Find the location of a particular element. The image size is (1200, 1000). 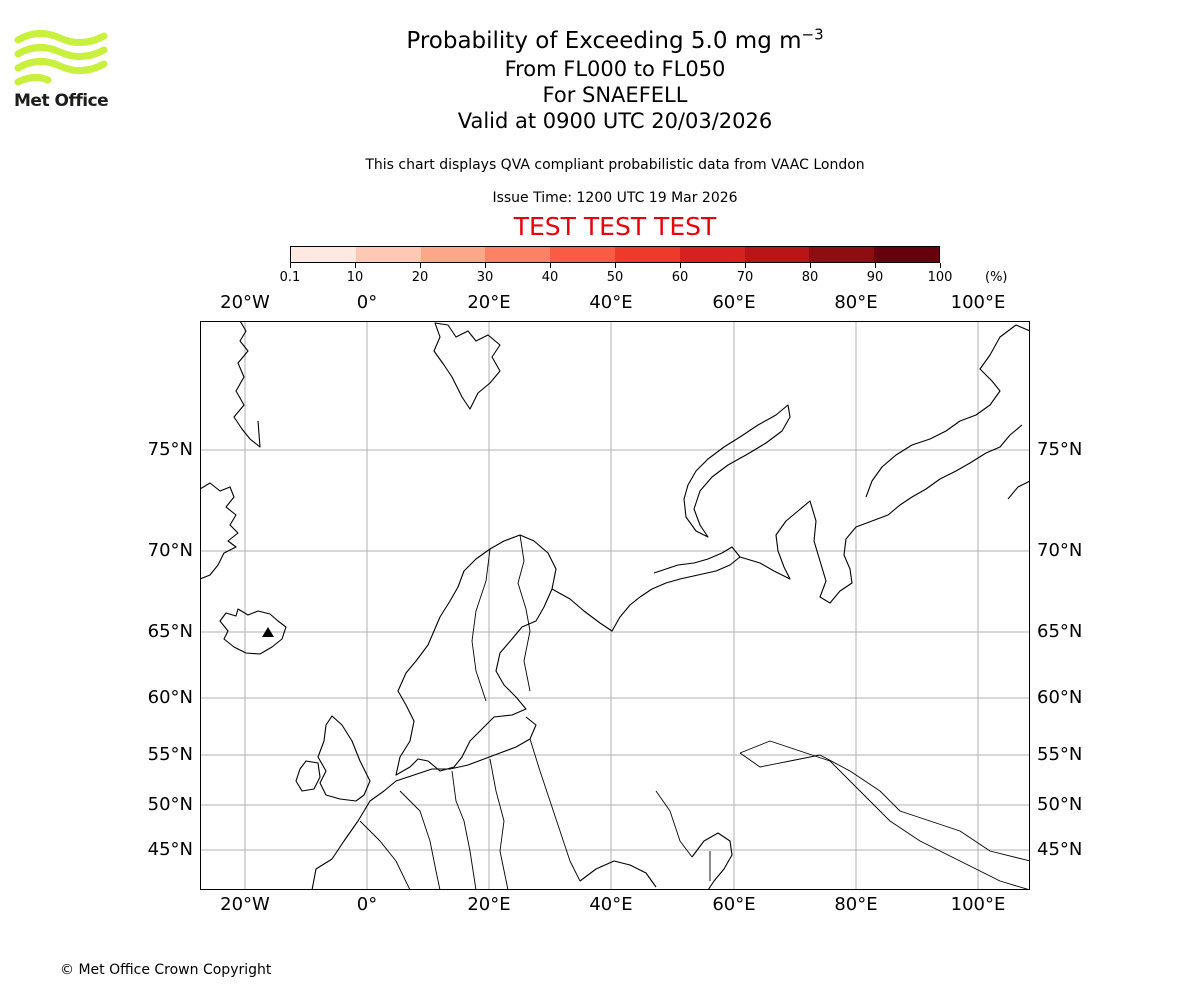

coast-svalbard is located at coordinates (467, 366).